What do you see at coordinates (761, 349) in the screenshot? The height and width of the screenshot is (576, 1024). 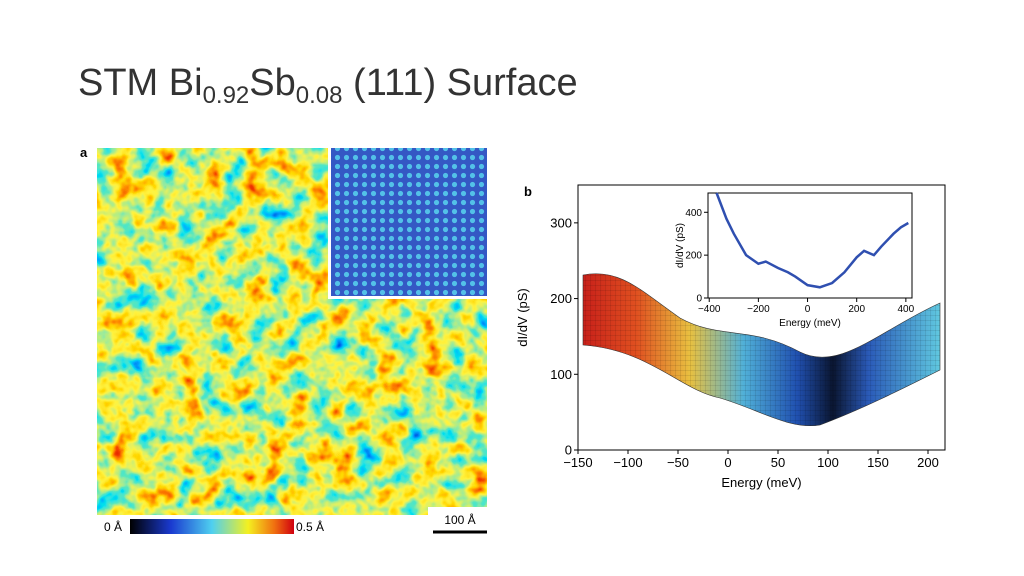 I see `surface-mesh` at bounding box center [761, 349].